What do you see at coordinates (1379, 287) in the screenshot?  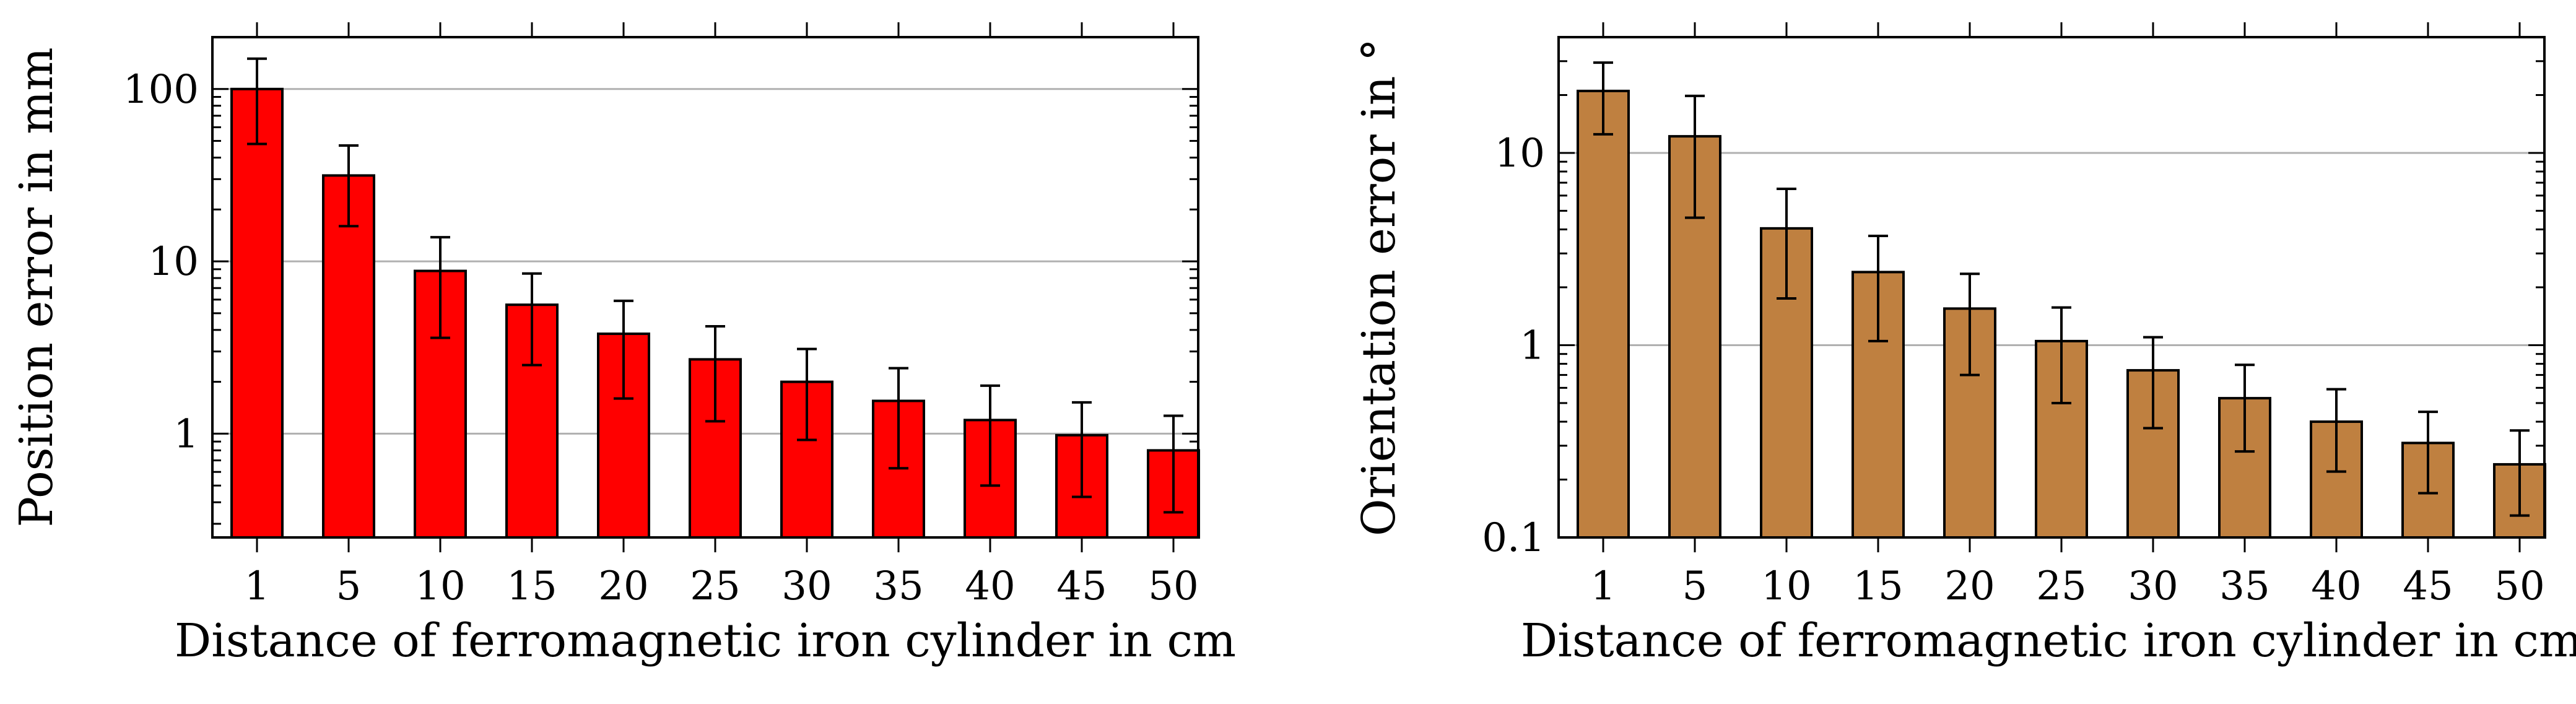 I see `y-axis-title: Orientation error in °` at bounding box center [1379, 287].